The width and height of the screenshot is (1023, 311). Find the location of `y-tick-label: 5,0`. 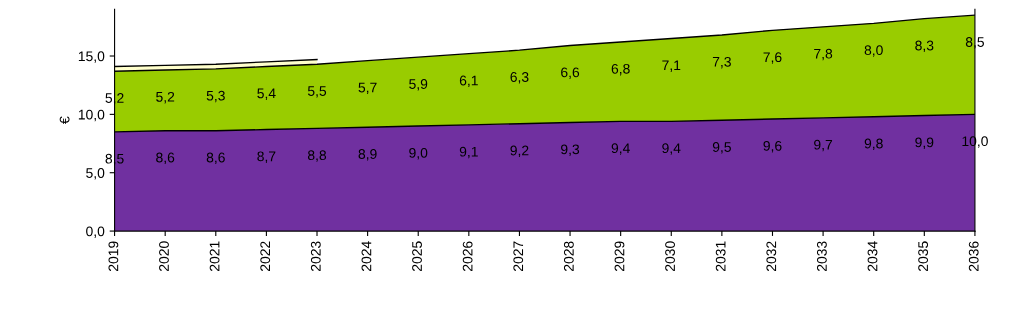

y-tick-label: 5,0 is located at coordinates (95, 174).